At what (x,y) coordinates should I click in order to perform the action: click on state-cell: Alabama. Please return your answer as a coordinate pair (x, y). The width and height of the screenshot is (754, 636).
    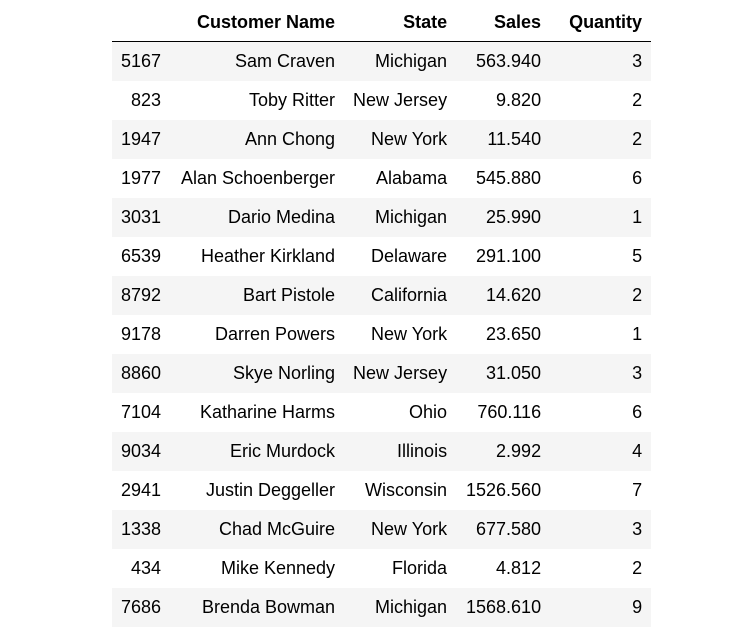
    Looking at the image, I should click on (412, 178).